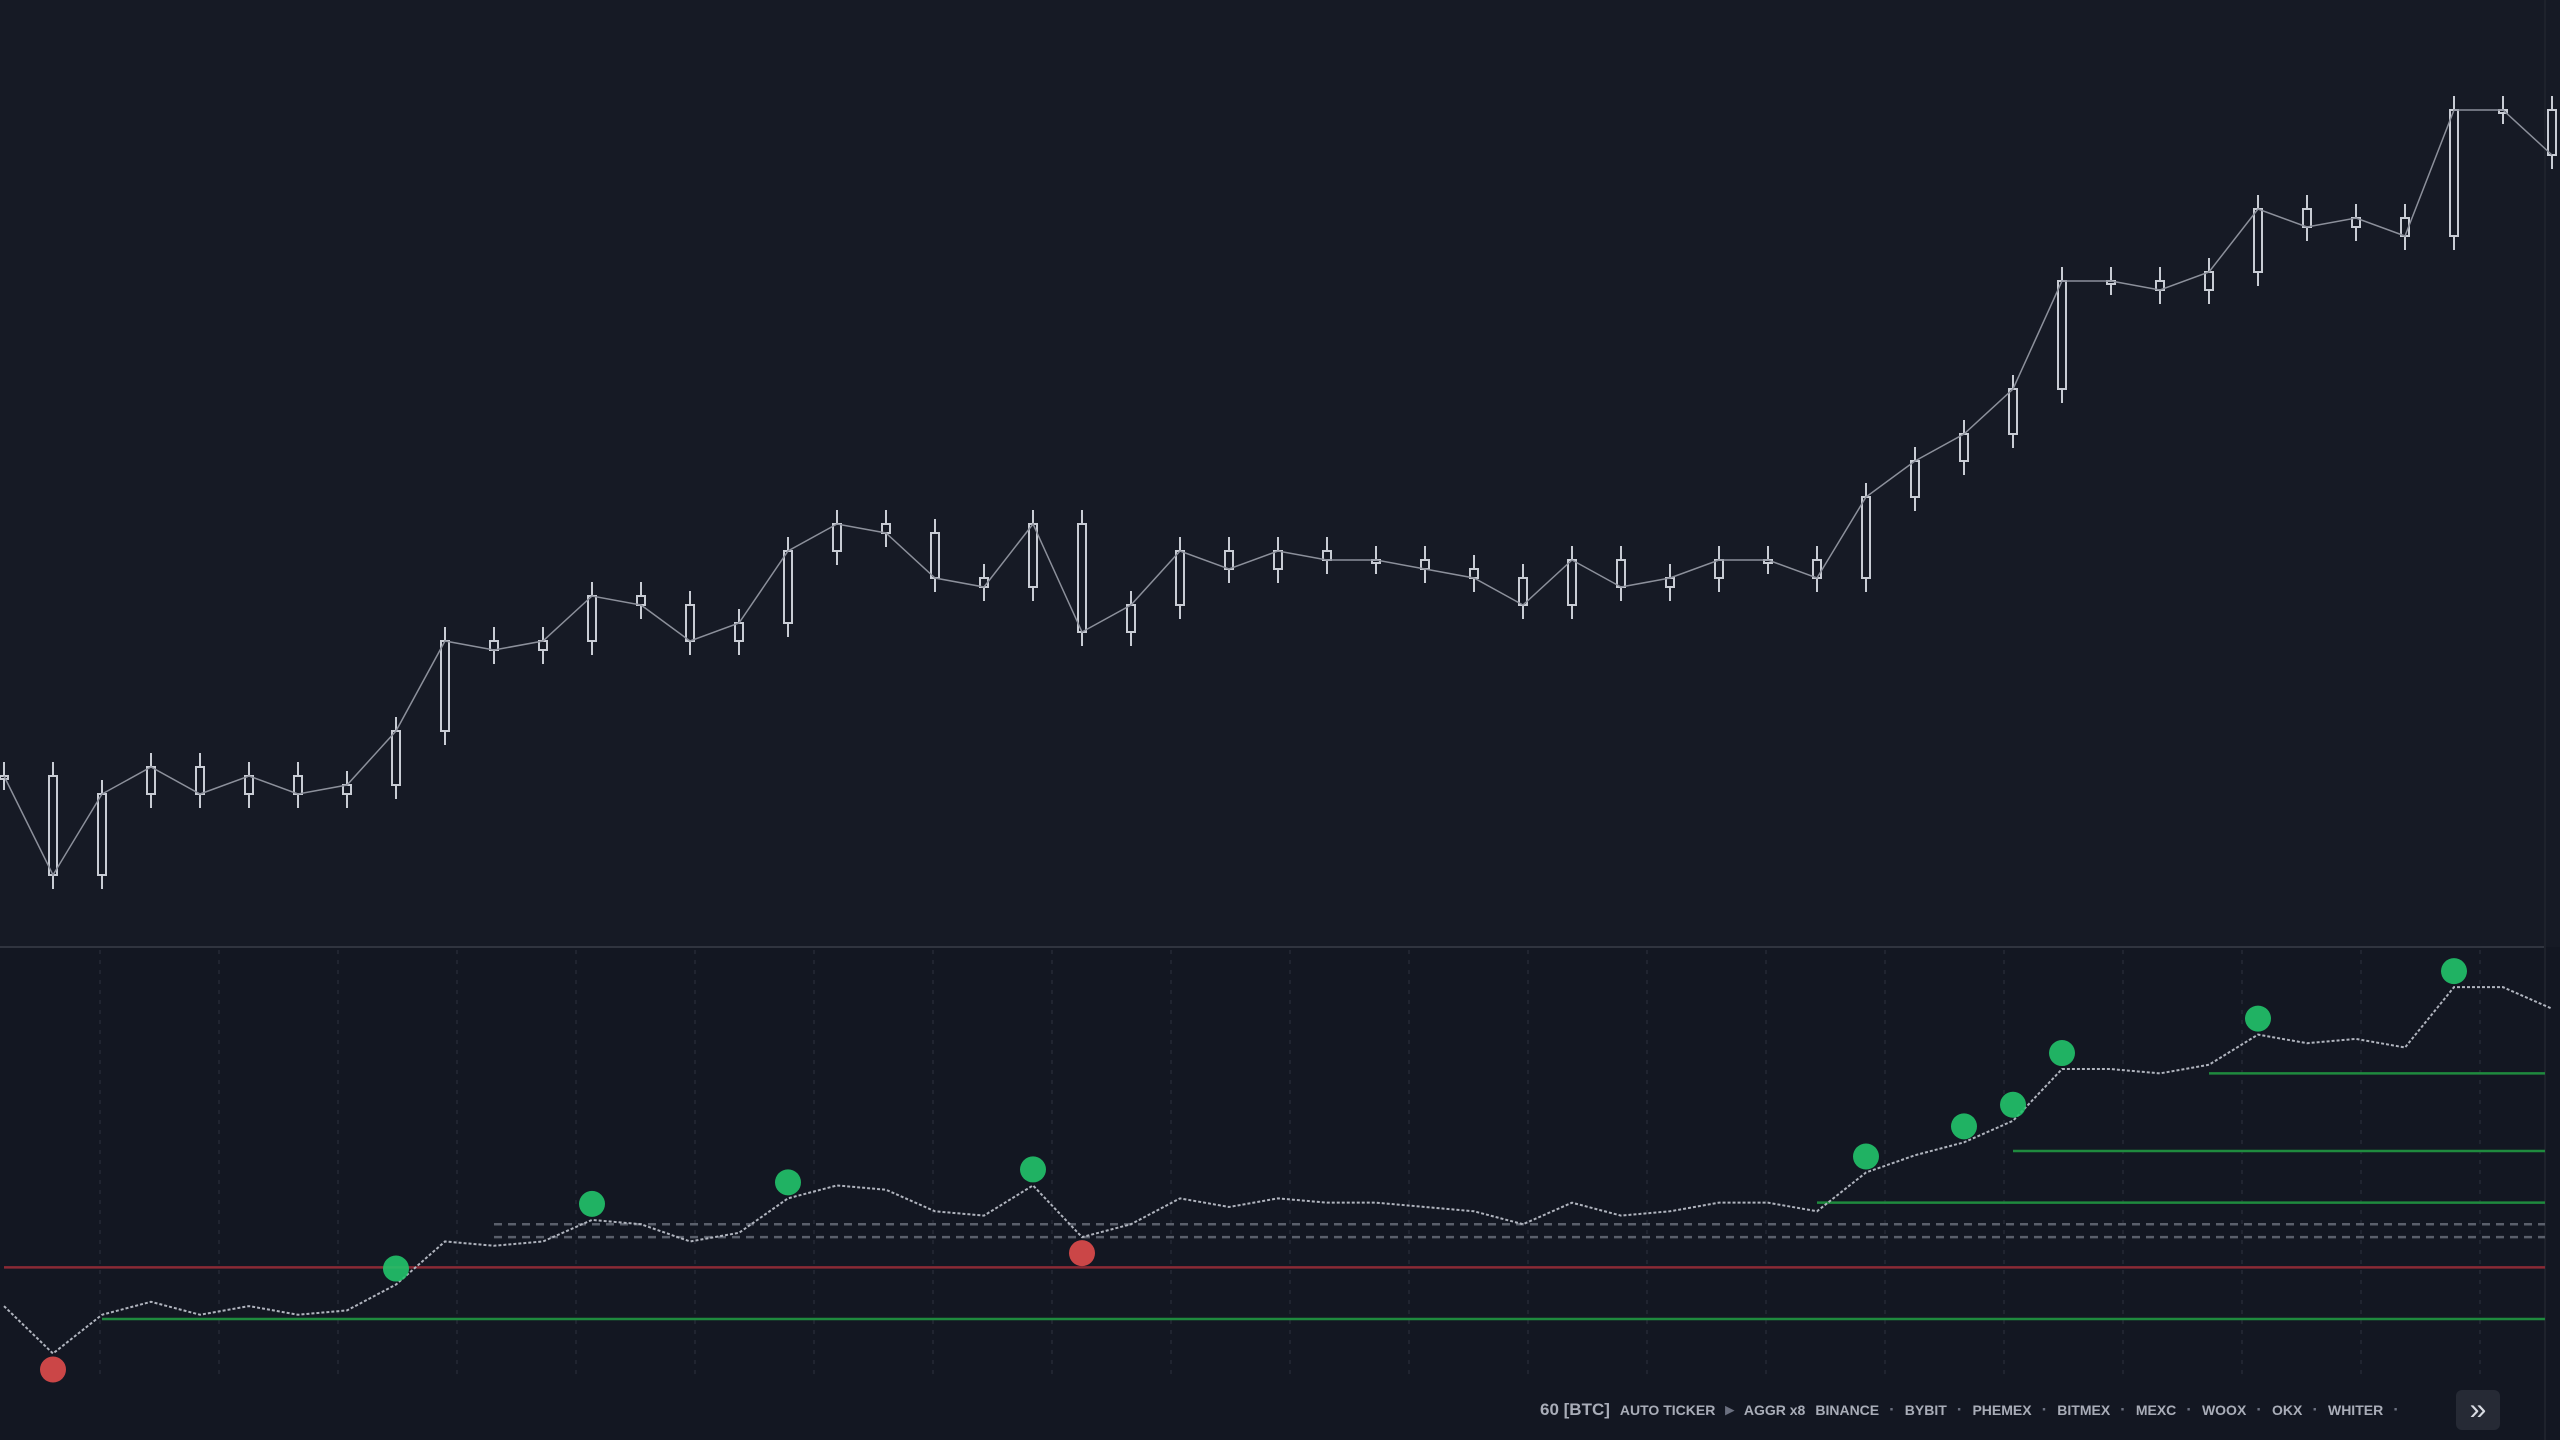 The height and width of the screenshot is (1440, 2560). Describe the element at coordinates (2002, 1410) in the screenshot. I see `exchange: PHEMEX` at that location.